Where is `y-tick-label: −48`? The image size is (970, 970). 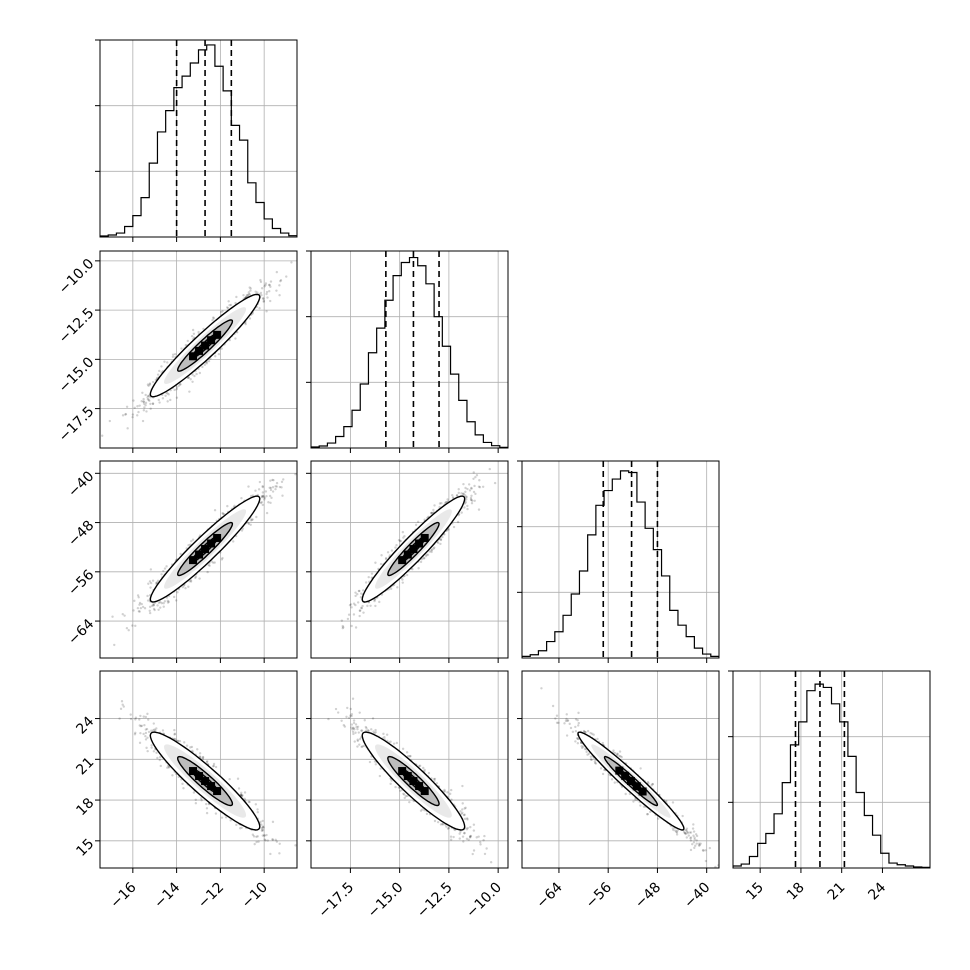 y-tick-label: −48 is located at coordinates (81, 534).